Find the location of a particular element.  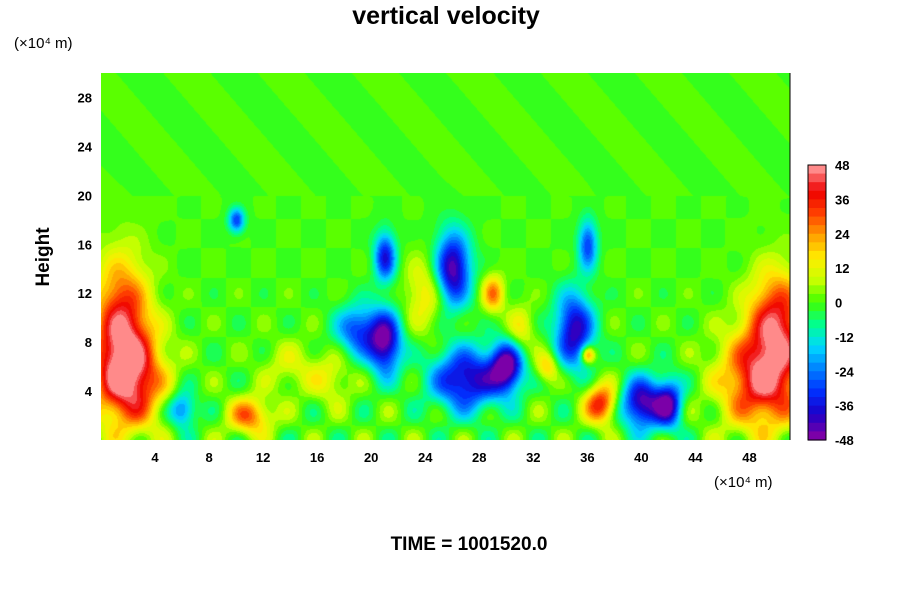

x-tick-label: 32 is located at coordinates (533, 457).